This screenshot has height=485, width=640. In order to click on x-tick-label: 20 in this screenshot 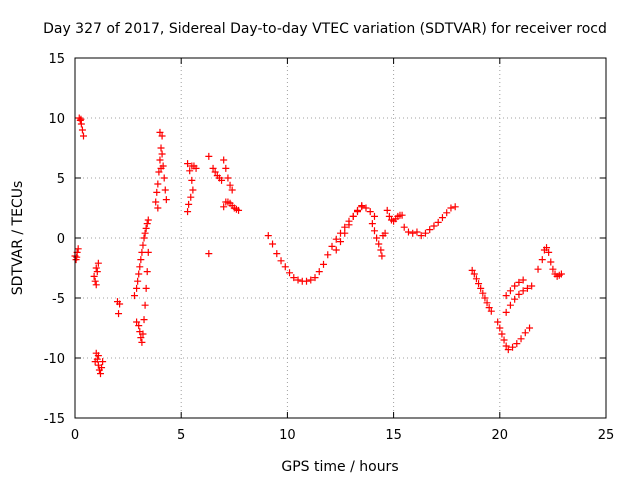, I will do `click(500, 435)`.